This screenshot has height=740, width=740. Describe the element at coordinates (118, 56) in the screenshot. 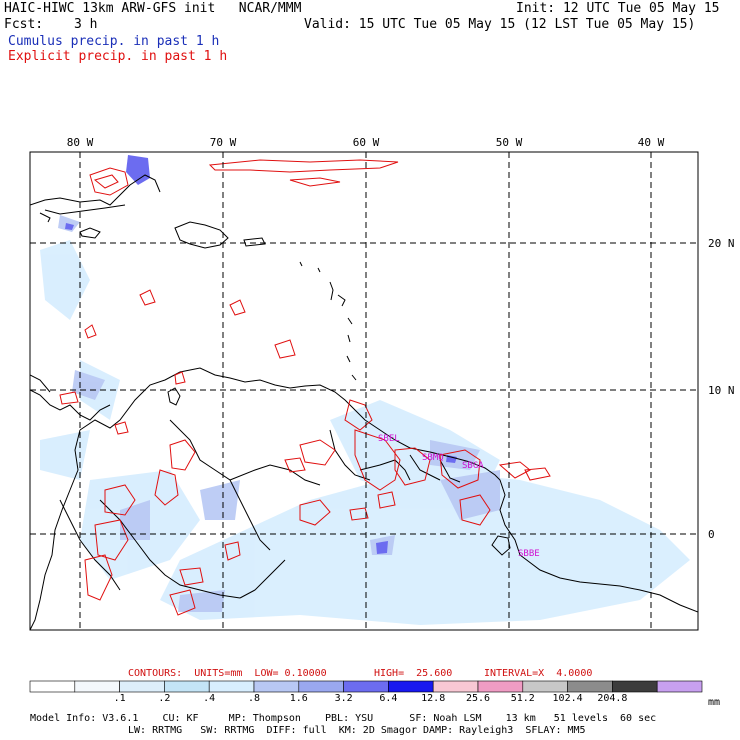

I see `legend-explicit: Explicit precip. in past 1 h` at that location.